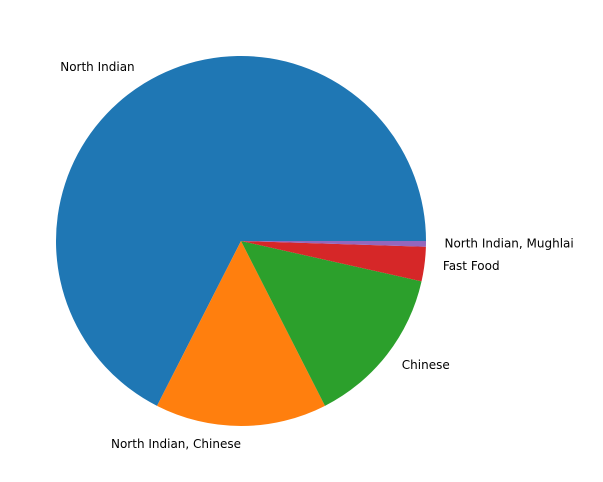 The image size is (603, 482). What do you see at coordinates (471, 266) in the screenshot?
I see `pie-label-3: Fast Food` at bounding box center [471, 266].